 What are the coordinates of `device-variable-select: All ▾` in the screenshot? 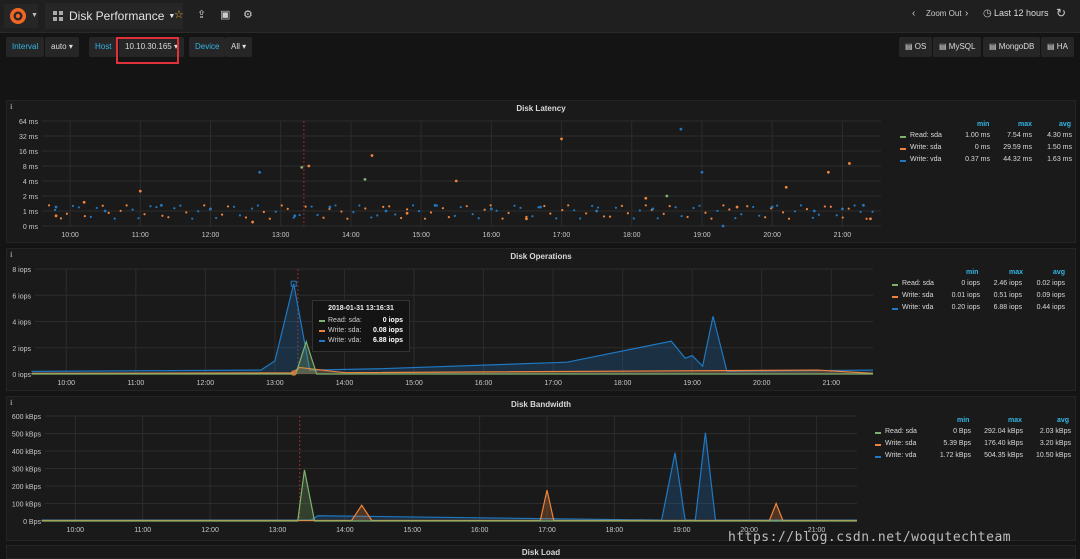 It's located at (239, 47).